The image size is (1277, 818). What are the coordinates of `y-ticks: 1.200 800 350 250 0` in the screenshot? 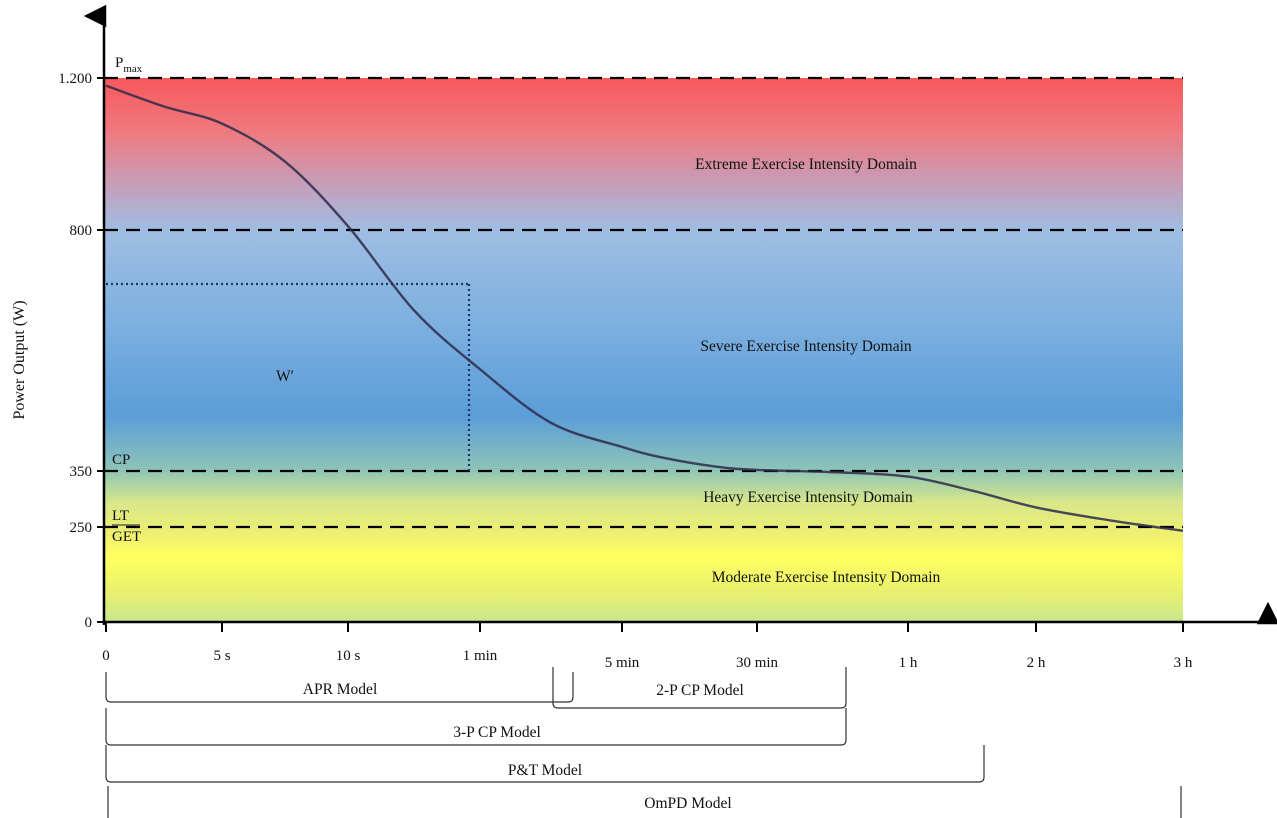 It's located at (81, 351).